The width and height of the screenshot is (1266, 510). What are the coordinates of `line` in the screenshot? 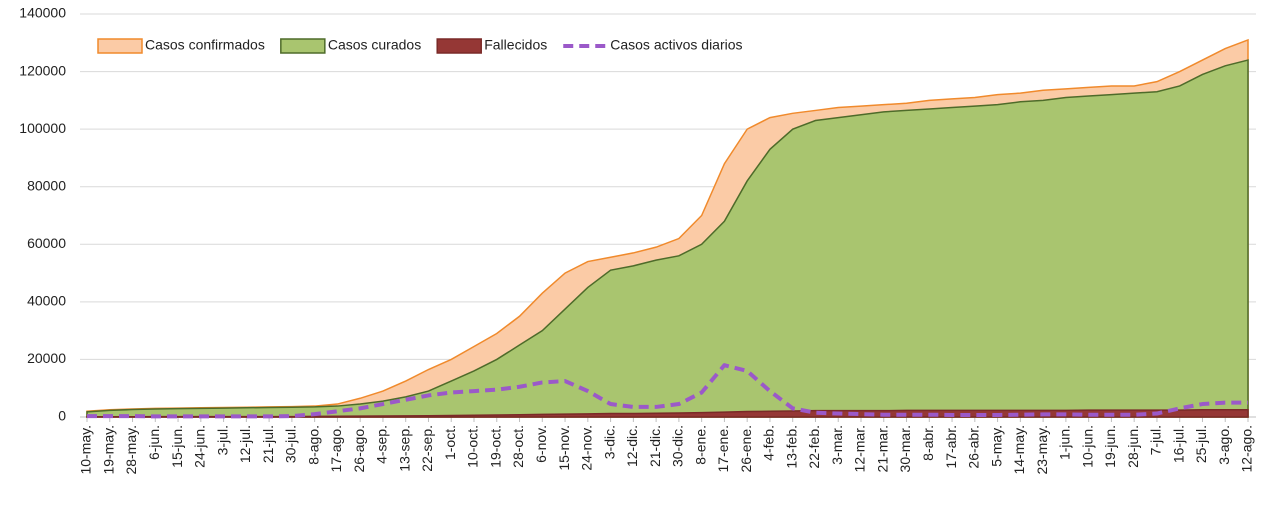 It's located at (667, 391).